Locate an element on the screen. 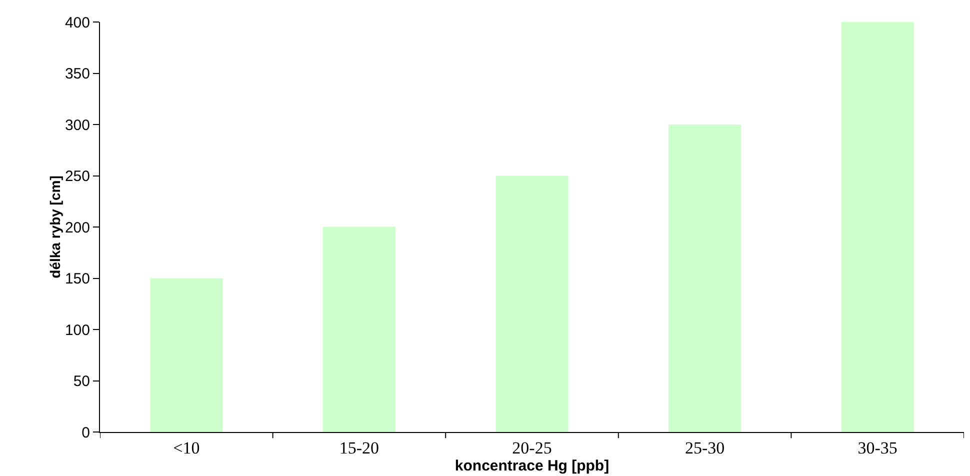  y-tick-label: 350 is located at coordinates (77, 74).